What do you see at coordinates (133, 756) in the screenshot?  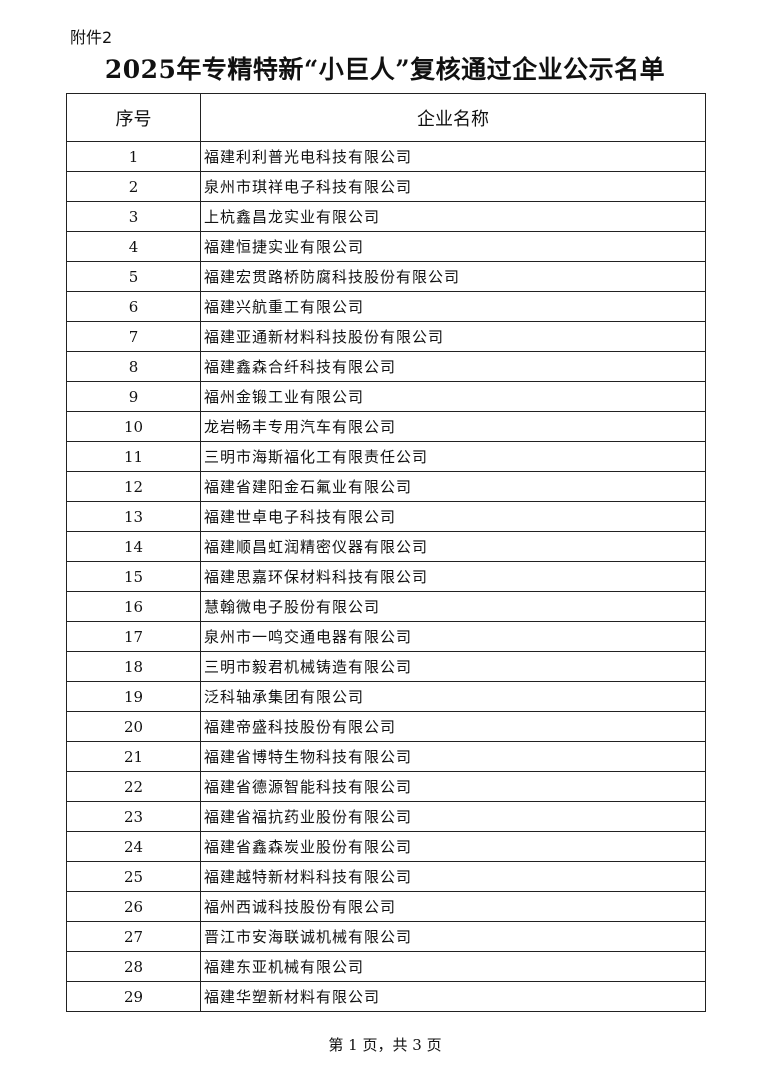 I see `serial-cell: 21` at bounding box center [133, 756].